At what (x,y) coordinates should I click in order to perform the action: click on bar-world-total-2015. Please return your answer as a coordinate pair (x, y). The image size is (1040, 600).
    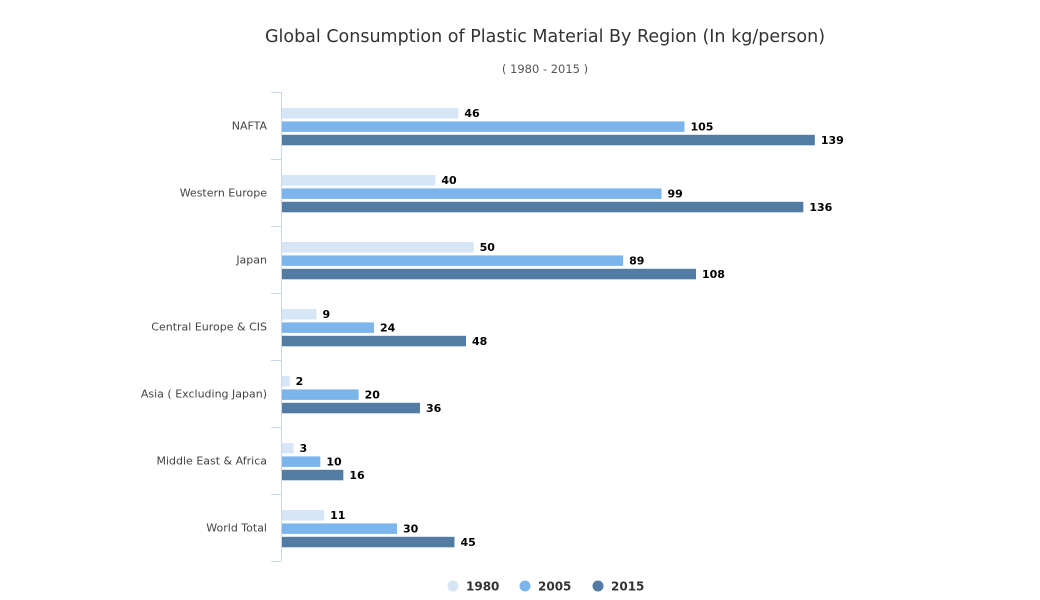
    Looking at the image, I should click on (368, 542).